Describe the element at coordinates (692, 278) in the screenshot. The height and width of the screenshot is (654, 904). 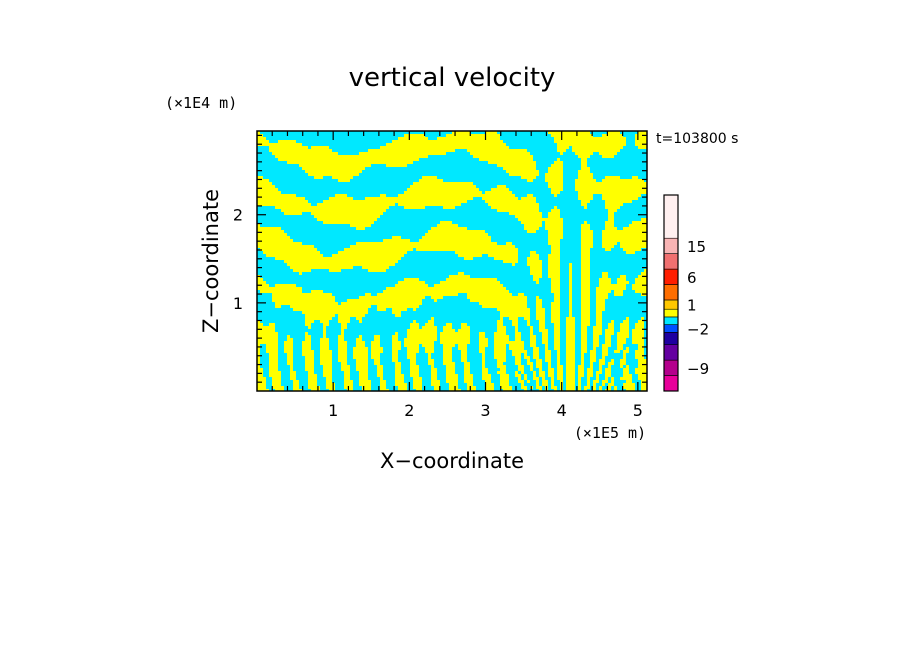
I see `colorbar-label: 6` at that location.